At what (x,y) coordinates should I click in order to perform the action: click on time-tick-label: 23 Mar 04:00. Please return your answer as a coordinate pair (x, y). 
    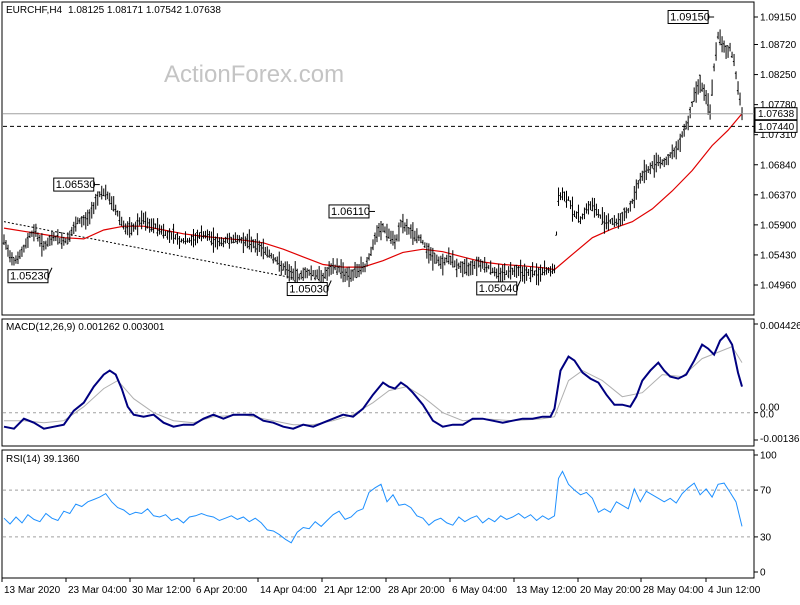
    Looking at the image, I should click on (97, 590).